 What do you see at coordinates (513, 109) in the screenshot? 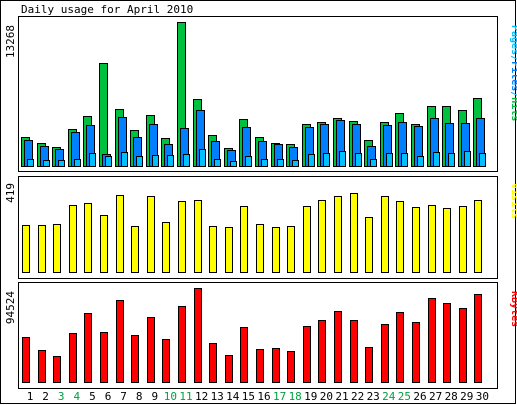
I see `legend-part: Hits` at bounding box center [513, 109].